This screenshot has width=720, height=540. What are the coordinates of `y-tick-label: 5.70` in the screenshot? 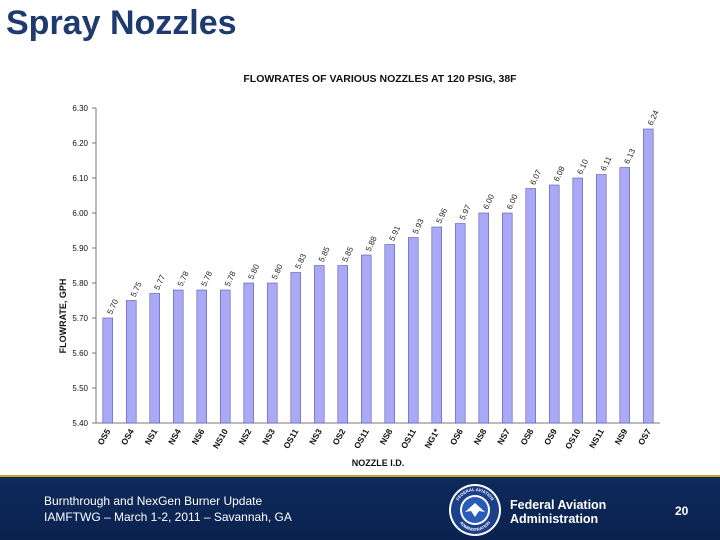 It's located at (80, 318).